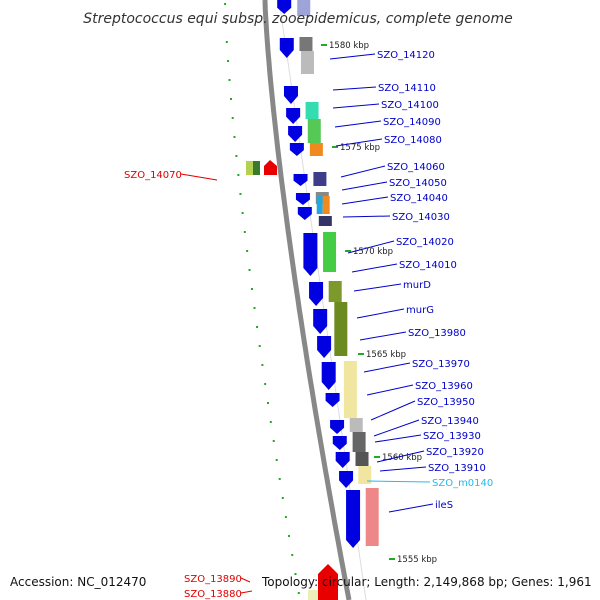 This screenshot has width=600, height=600. Describe the element at coordinates (213, 594) in the screenshot. I see `gene-label: SZO_13880` at that location.